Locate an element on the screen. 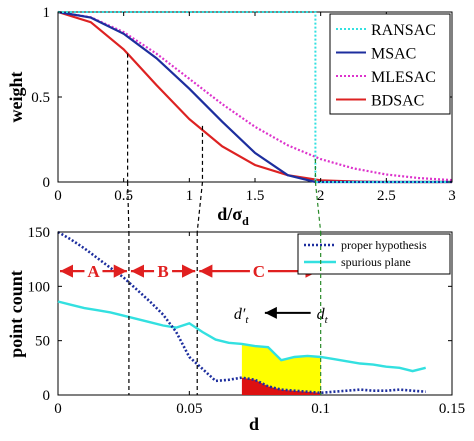  bottom-y-axis-label: point count is located at coordinates (16, 314).